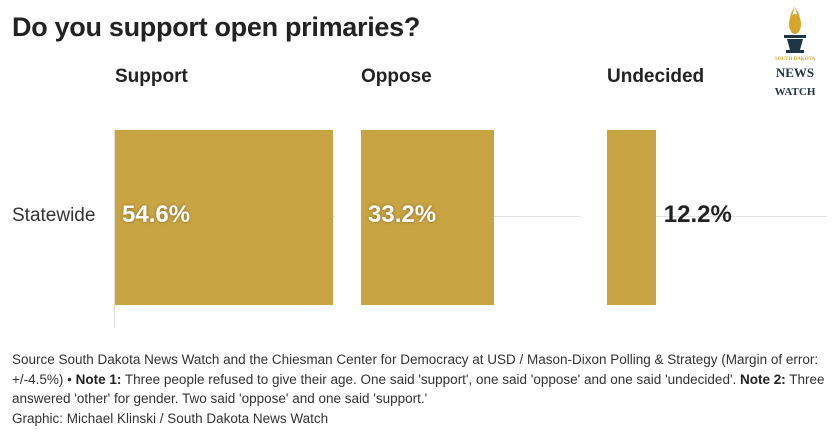  I want to click on row-label-statewide: Statewide, so click(54, 215).